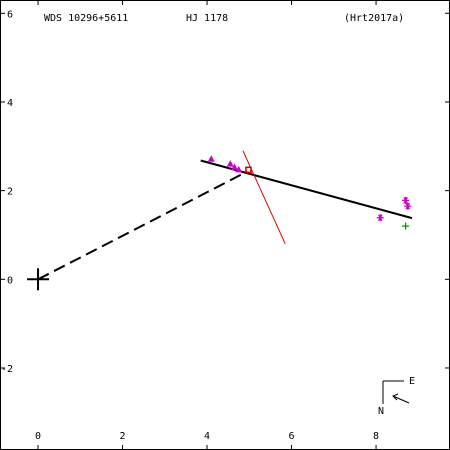 The width and height of the screenshot is (450, 450). I want to click on compass-rose: E N, so click(396, 396).